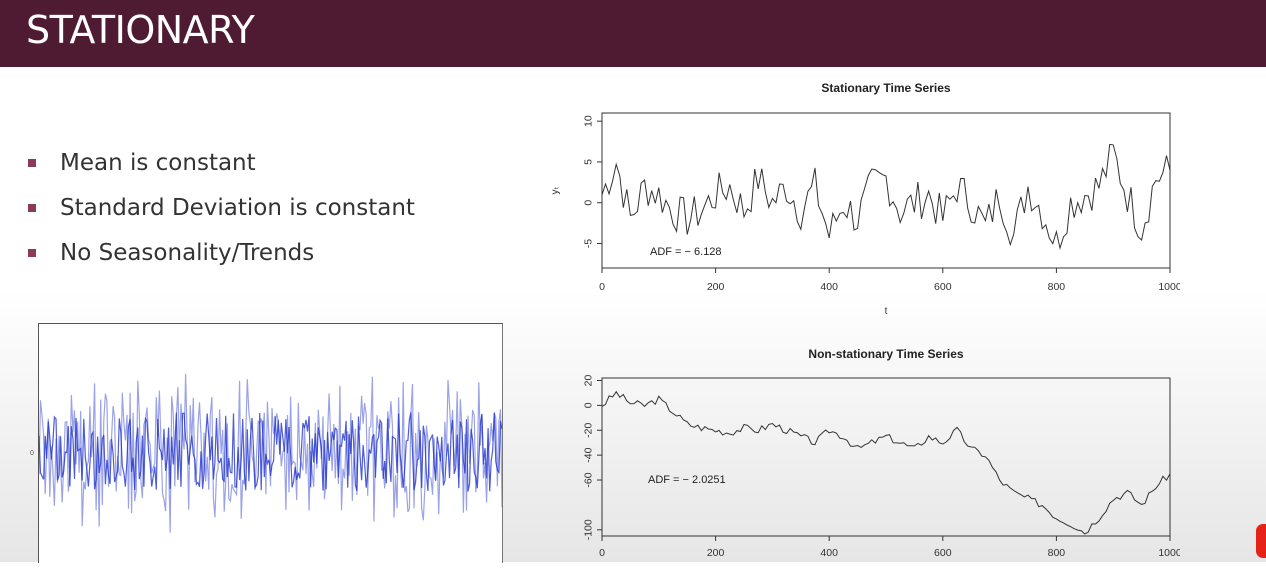  What do you see at coordinates (589, 454) in the screenshot?
I see `y-tick-label: -40` at bounding box center [589, 454].